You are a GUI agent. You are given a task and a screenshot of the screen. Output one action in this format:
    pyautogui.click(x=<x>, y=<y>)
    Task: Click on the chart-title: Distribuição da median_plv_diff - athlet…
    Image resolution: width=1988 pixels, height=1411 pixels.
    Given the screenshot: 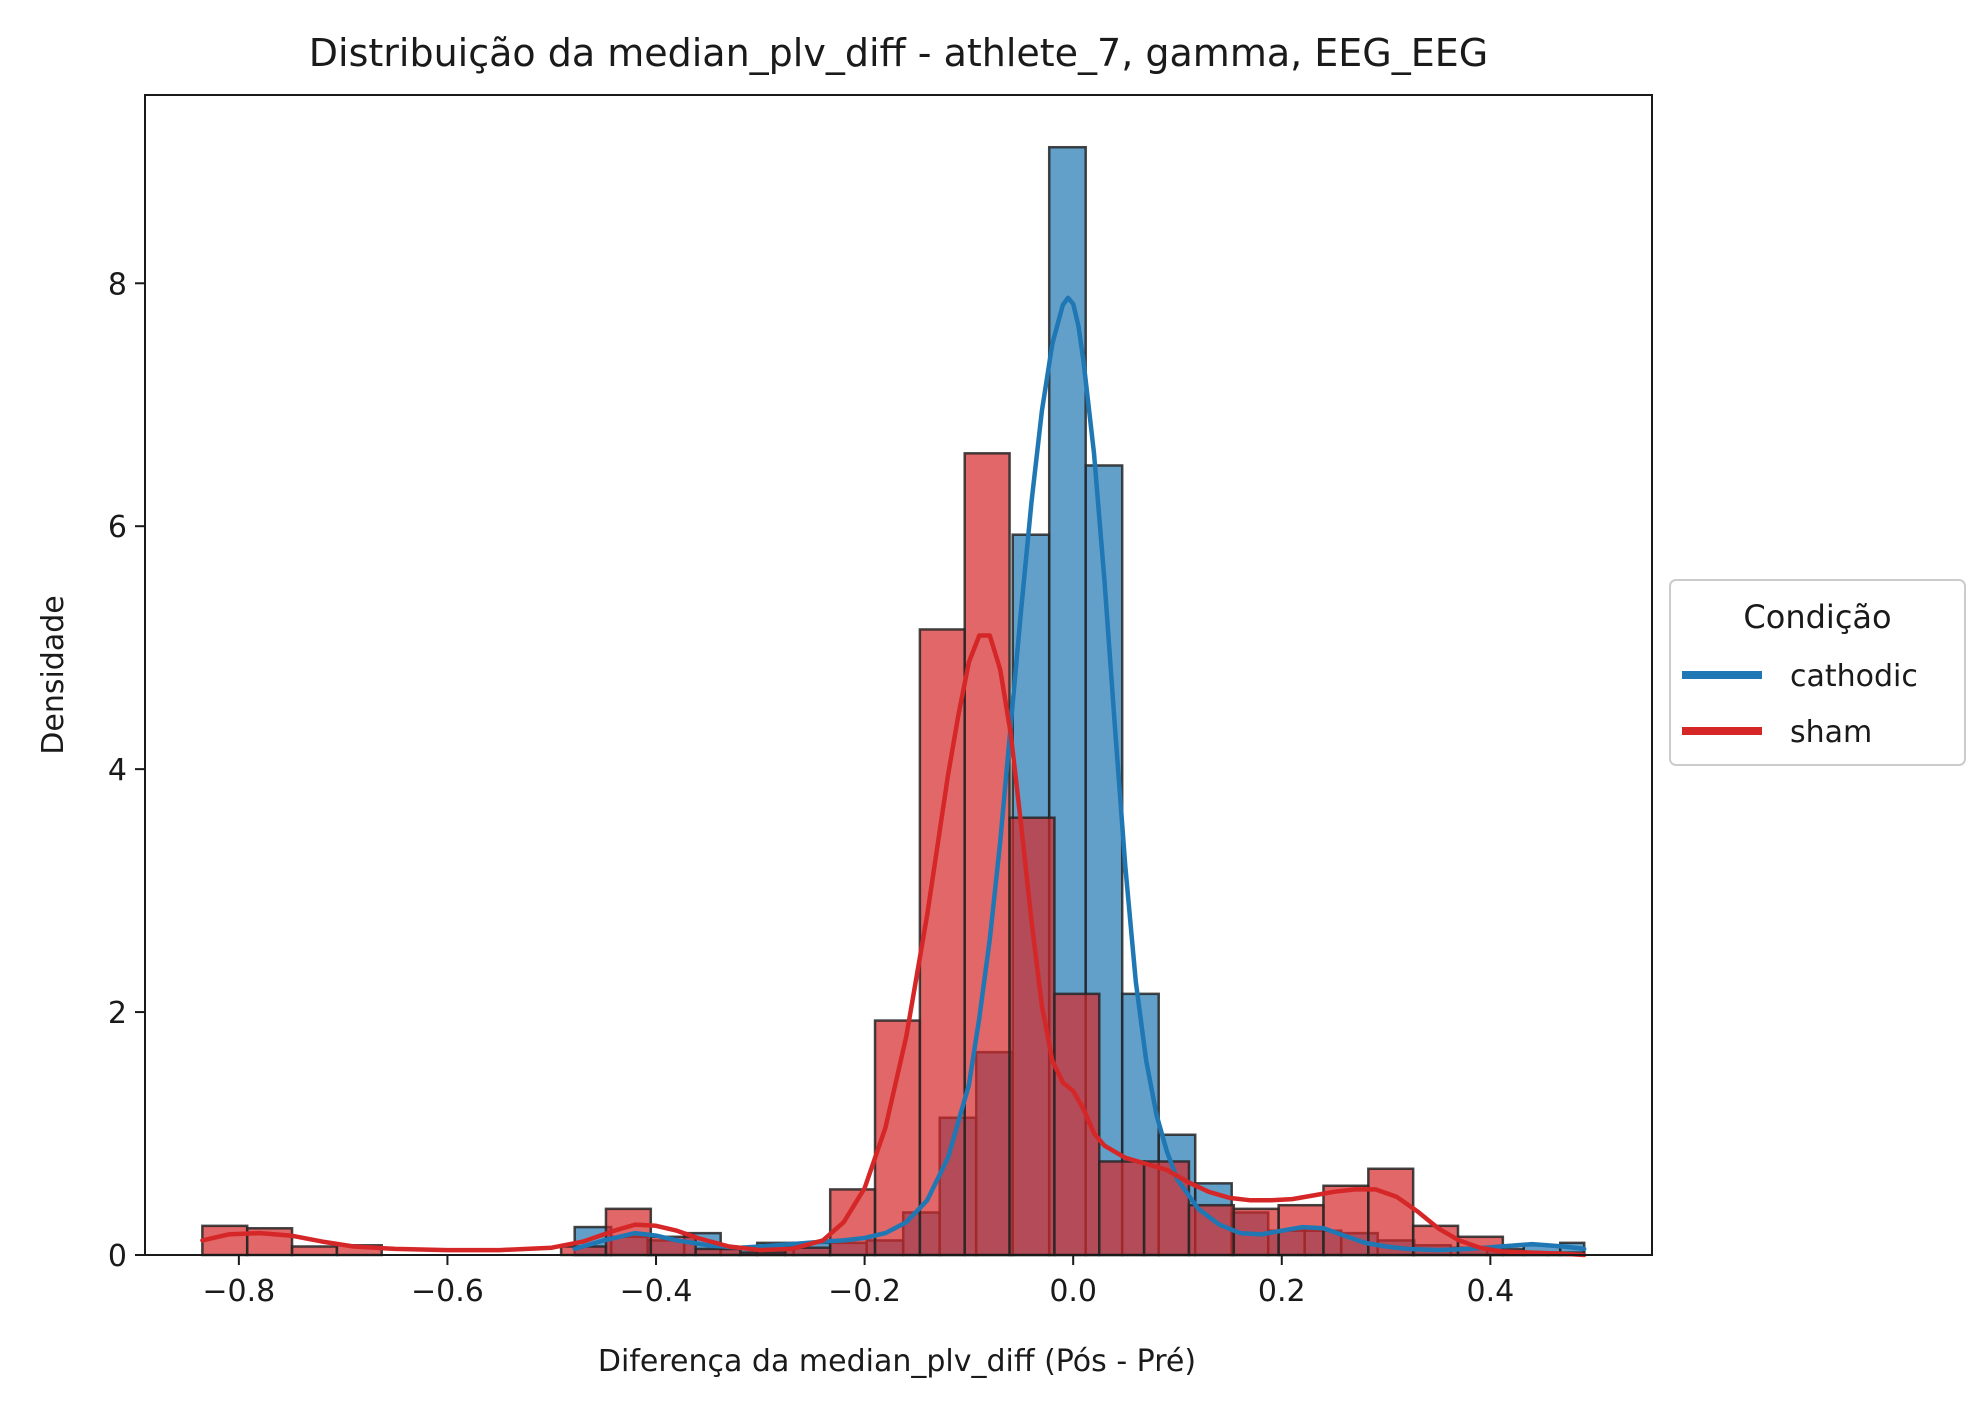 What is the action you would take?
    pyautogui.click(x=898, y=53)
    